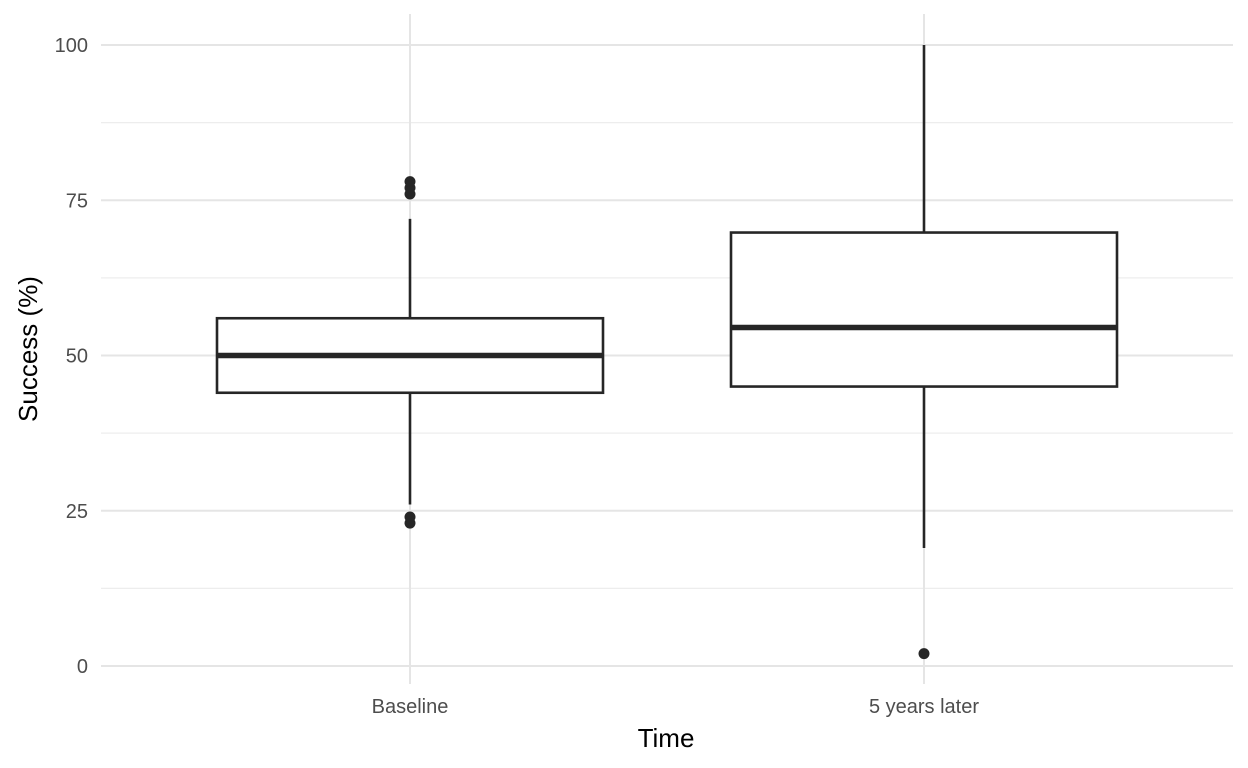 Image resolution: width=1248 pixels, height=768 pixels. I want to click on y-tick-label: 100, so click(71, 46).